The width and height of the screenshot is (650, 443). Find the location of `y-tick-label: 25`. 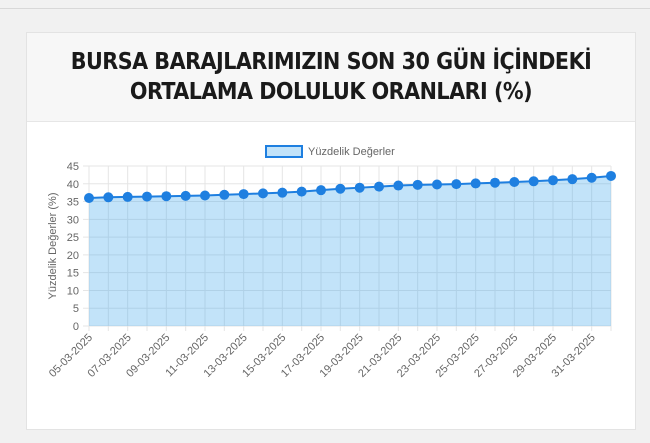

y-tick-label: 25 is located at coordinates (73, 238).